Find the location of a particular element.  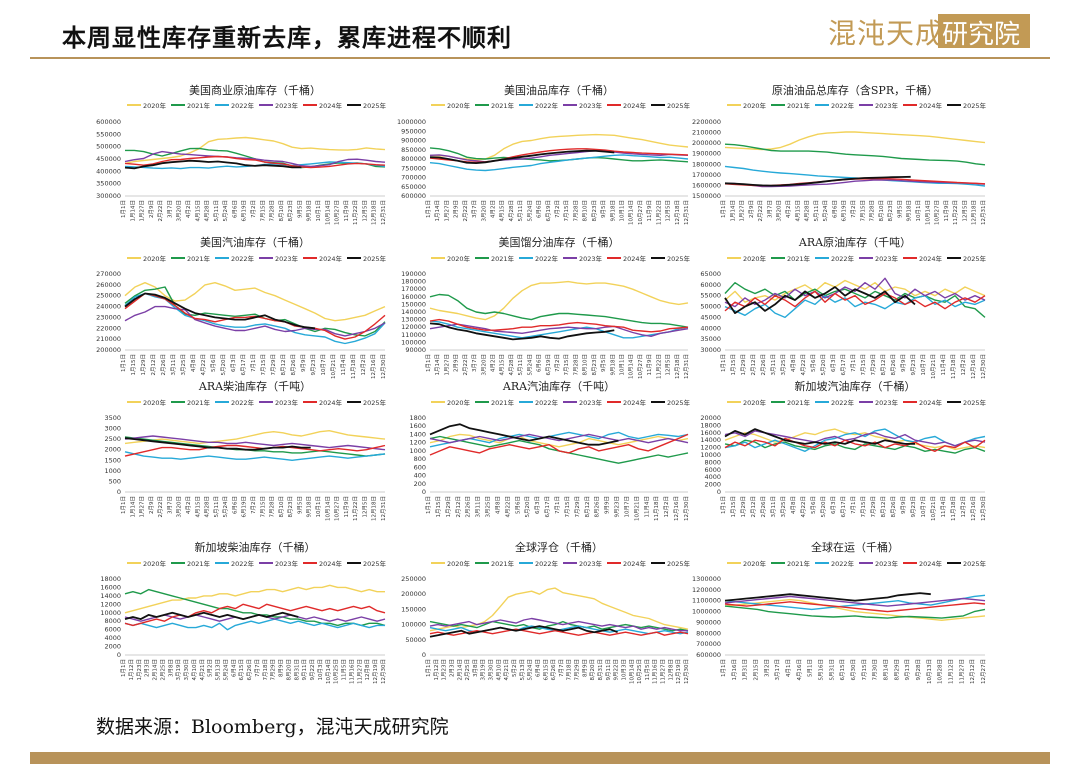

y-tick-label: 12000 is located at coordinates (710, 448).